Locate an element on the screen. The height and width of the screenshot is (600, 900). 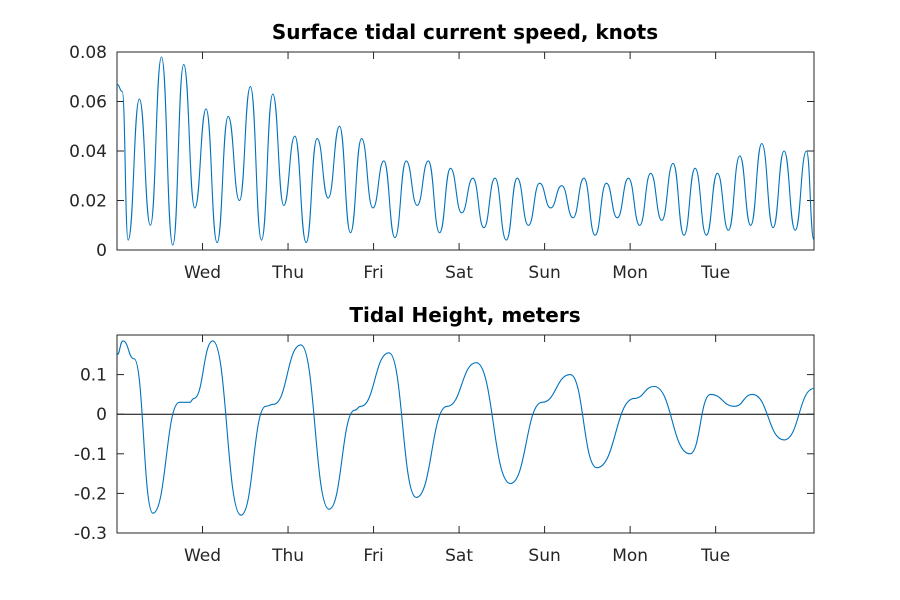
y-tick-label: -0.3 is located at coordinates (90, 534).